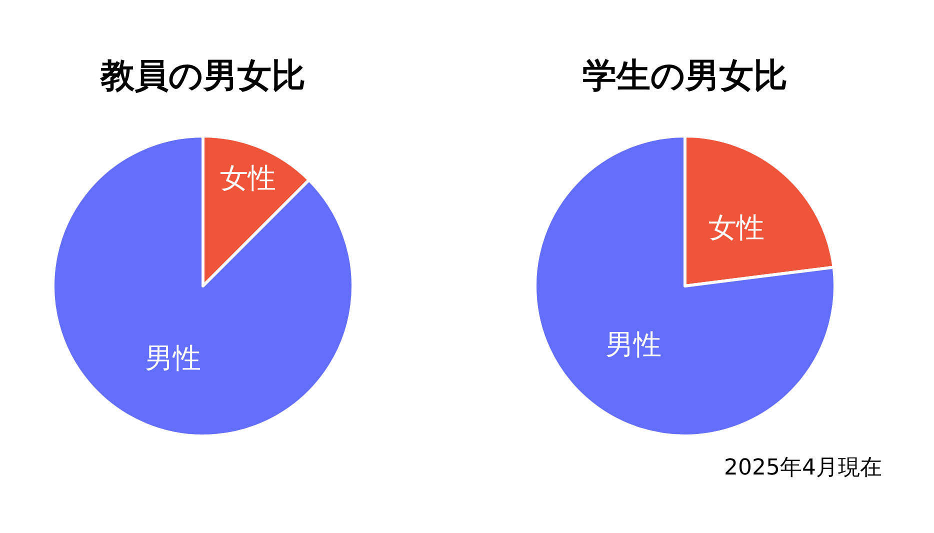 Image resolution: width=934 pixels, height=533 pixels. I want to click on text: 2025年4月現在, so click(803, 468).